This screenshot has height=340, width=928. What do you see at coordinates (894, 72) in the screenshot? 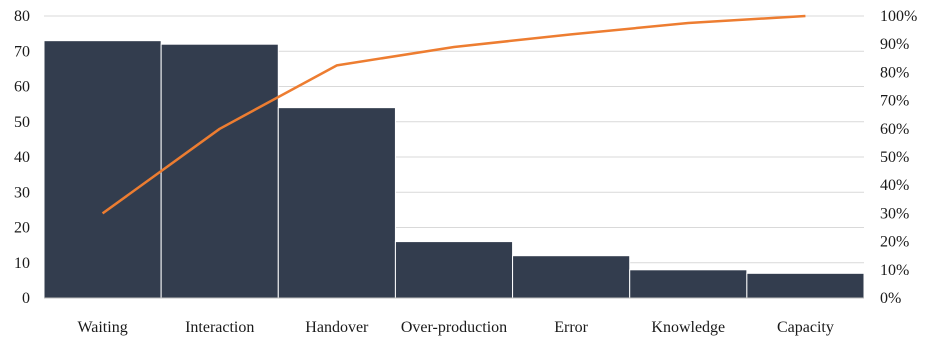
I see `right-tick-label: 80%` at bounding box center [894, 72].